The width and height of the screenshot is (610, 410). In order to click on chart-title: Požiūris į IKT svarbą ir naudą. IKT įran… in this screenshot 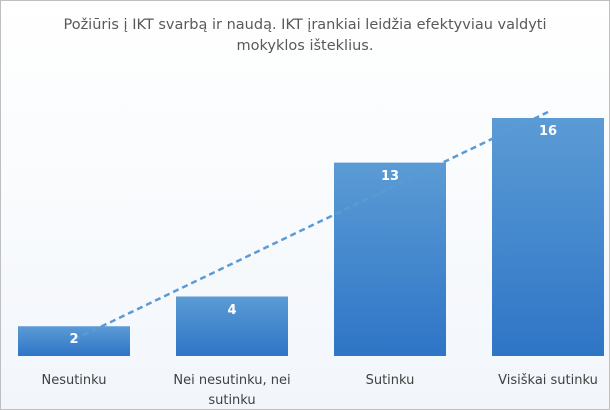, I will do `click(305, 35)`.